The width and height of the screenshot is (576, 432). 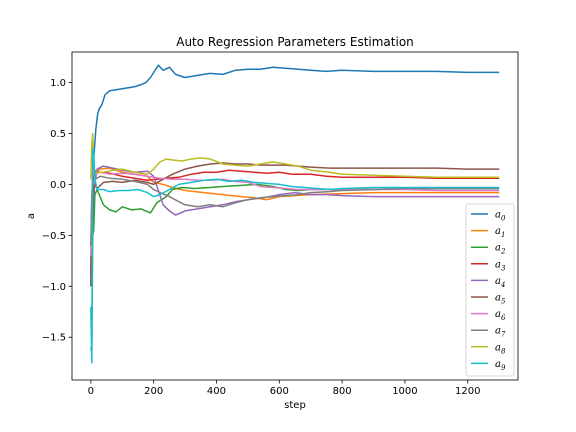 I want to click on y-tick-label: −1.5, so click(x=54, y=338).